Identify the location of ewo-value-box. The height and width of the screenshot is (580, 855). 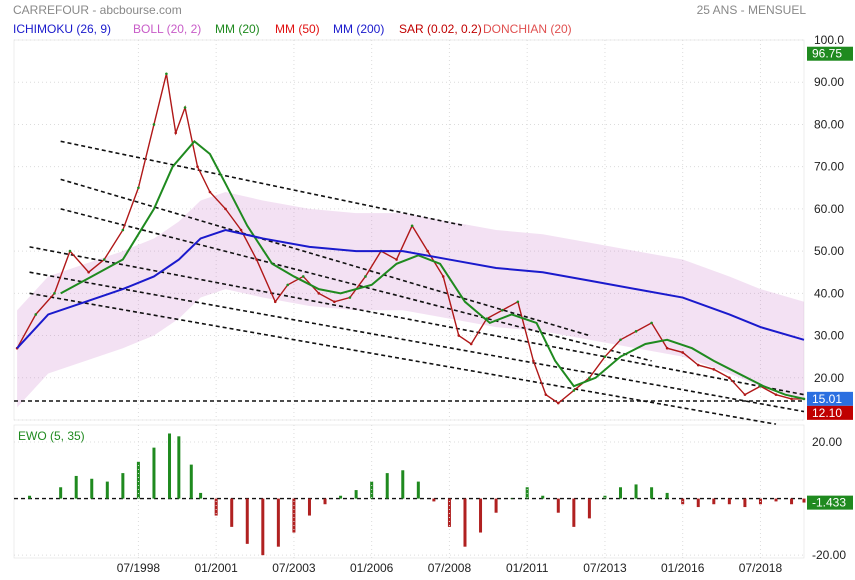
(830, 502).